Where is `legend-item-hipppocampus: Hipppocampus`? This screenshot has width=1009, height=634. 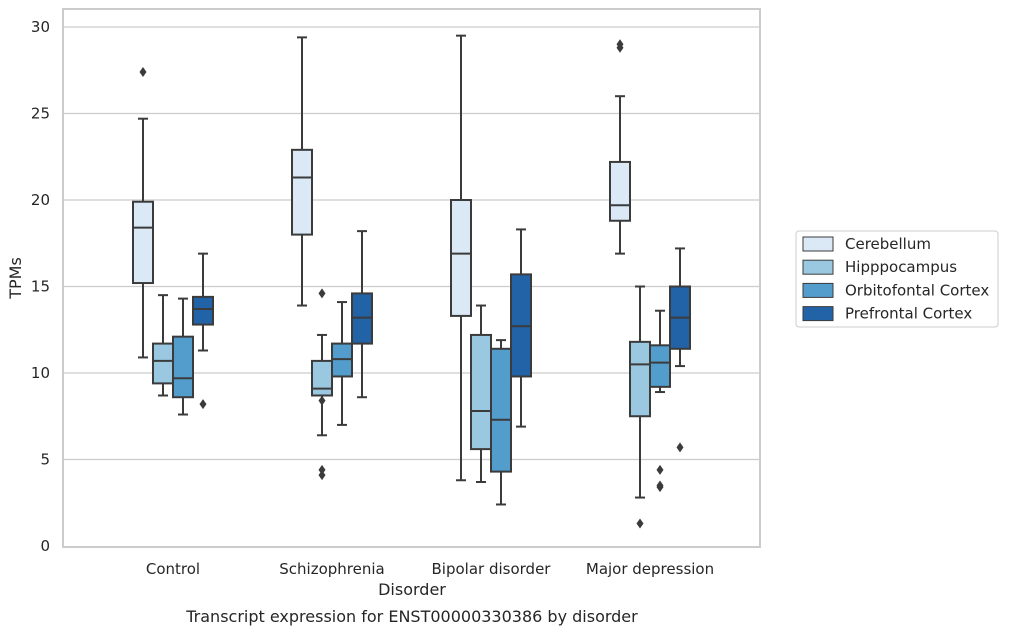
legend-item-hipppocampus: Hipppocampus is located at coordinates (879, 267).